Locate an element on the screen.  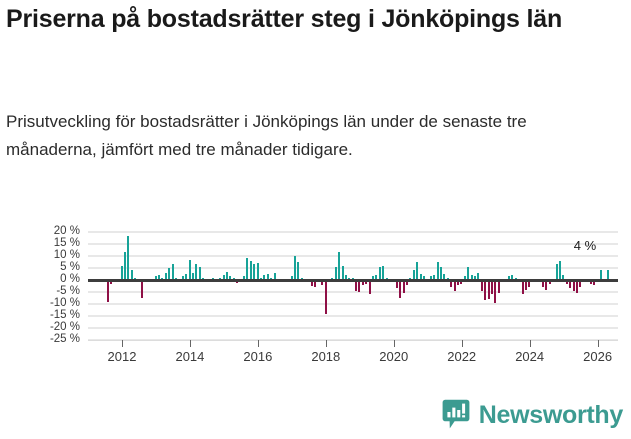
x-axis-tick-label: 2024 is located at coordinates (530, 356).